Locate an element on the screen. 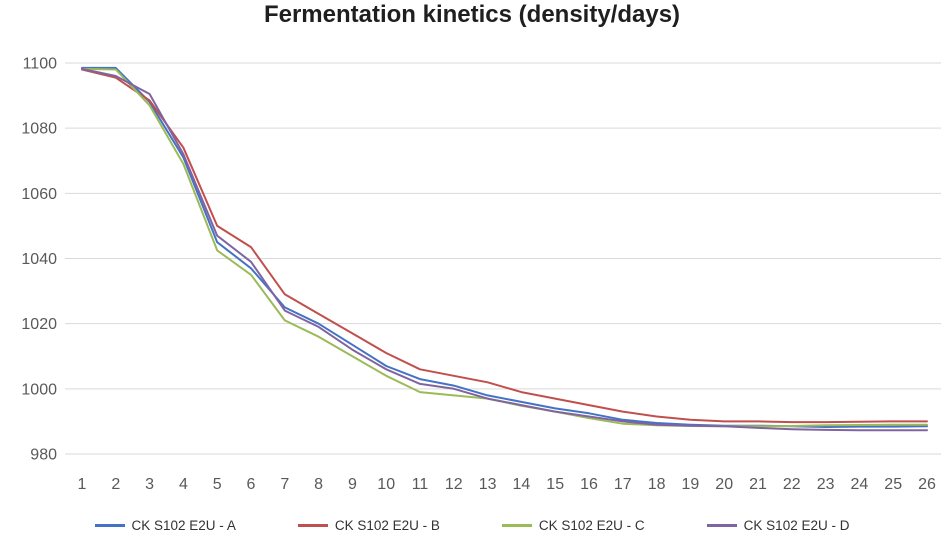  x-axis-tick-label: 17 is located at coordinates (623, 484).